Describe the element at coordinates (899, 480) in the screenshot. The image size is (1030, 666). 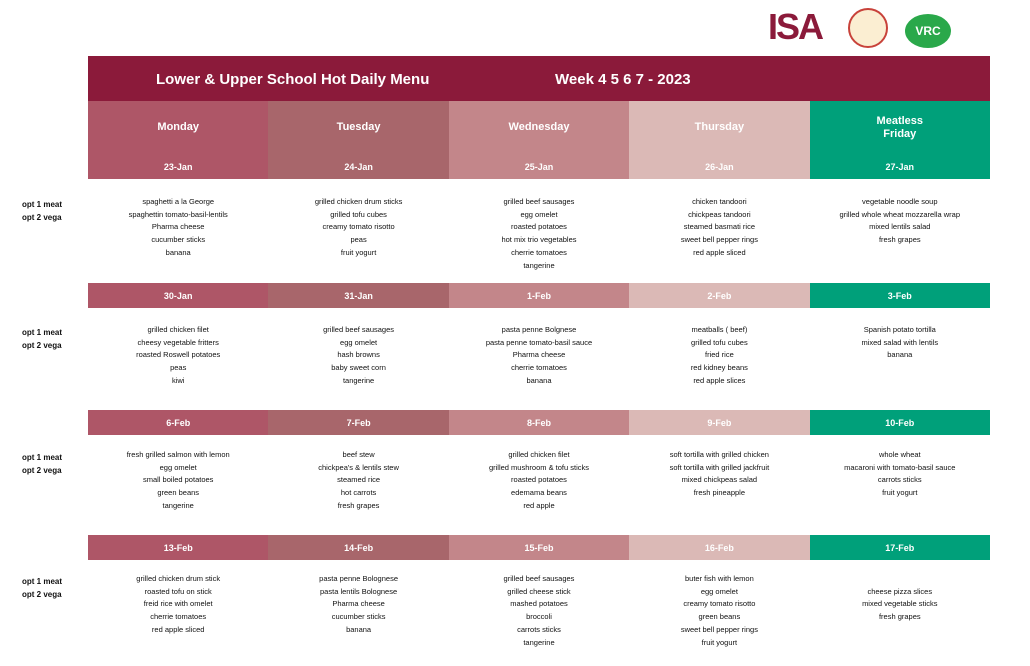
I see `menu-item: carrots sticks` at that location.